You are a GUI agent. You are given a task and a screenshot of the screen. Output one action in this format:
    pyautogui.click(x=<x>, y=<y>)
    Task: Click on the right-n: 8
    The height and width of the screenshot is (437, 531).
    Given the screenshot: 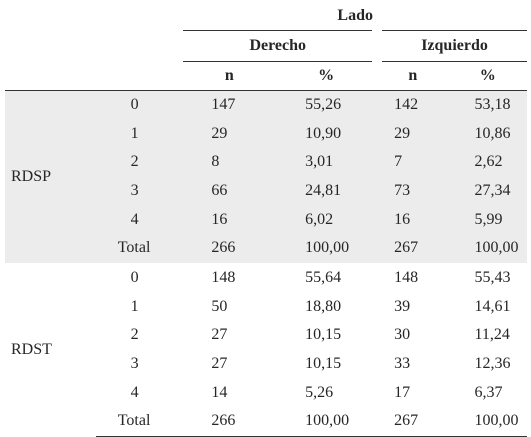 What is the action you would take?
    pyautogui.click(x=229, y=162)
    